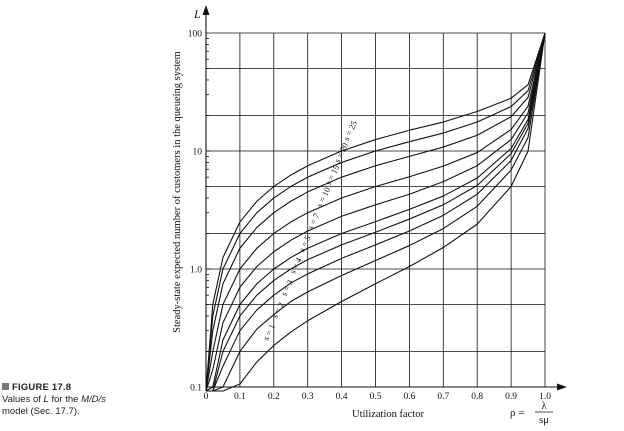 The width and height of the screenshot is (624, 431). What do you see at coordinates (196, 389) in the screenshot?
I see `y-tick-label: 0.1` at bounding box center [196, 389].